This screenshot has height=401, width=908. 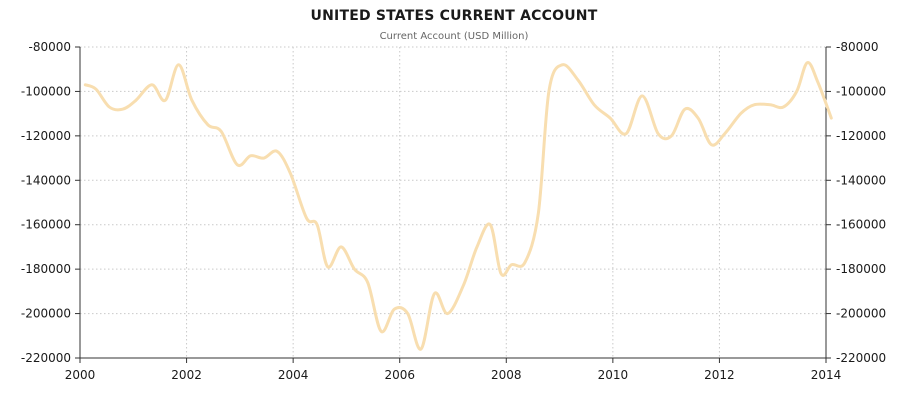 I want to click on x-tick-label: 2004, so click(x=293, y=375).